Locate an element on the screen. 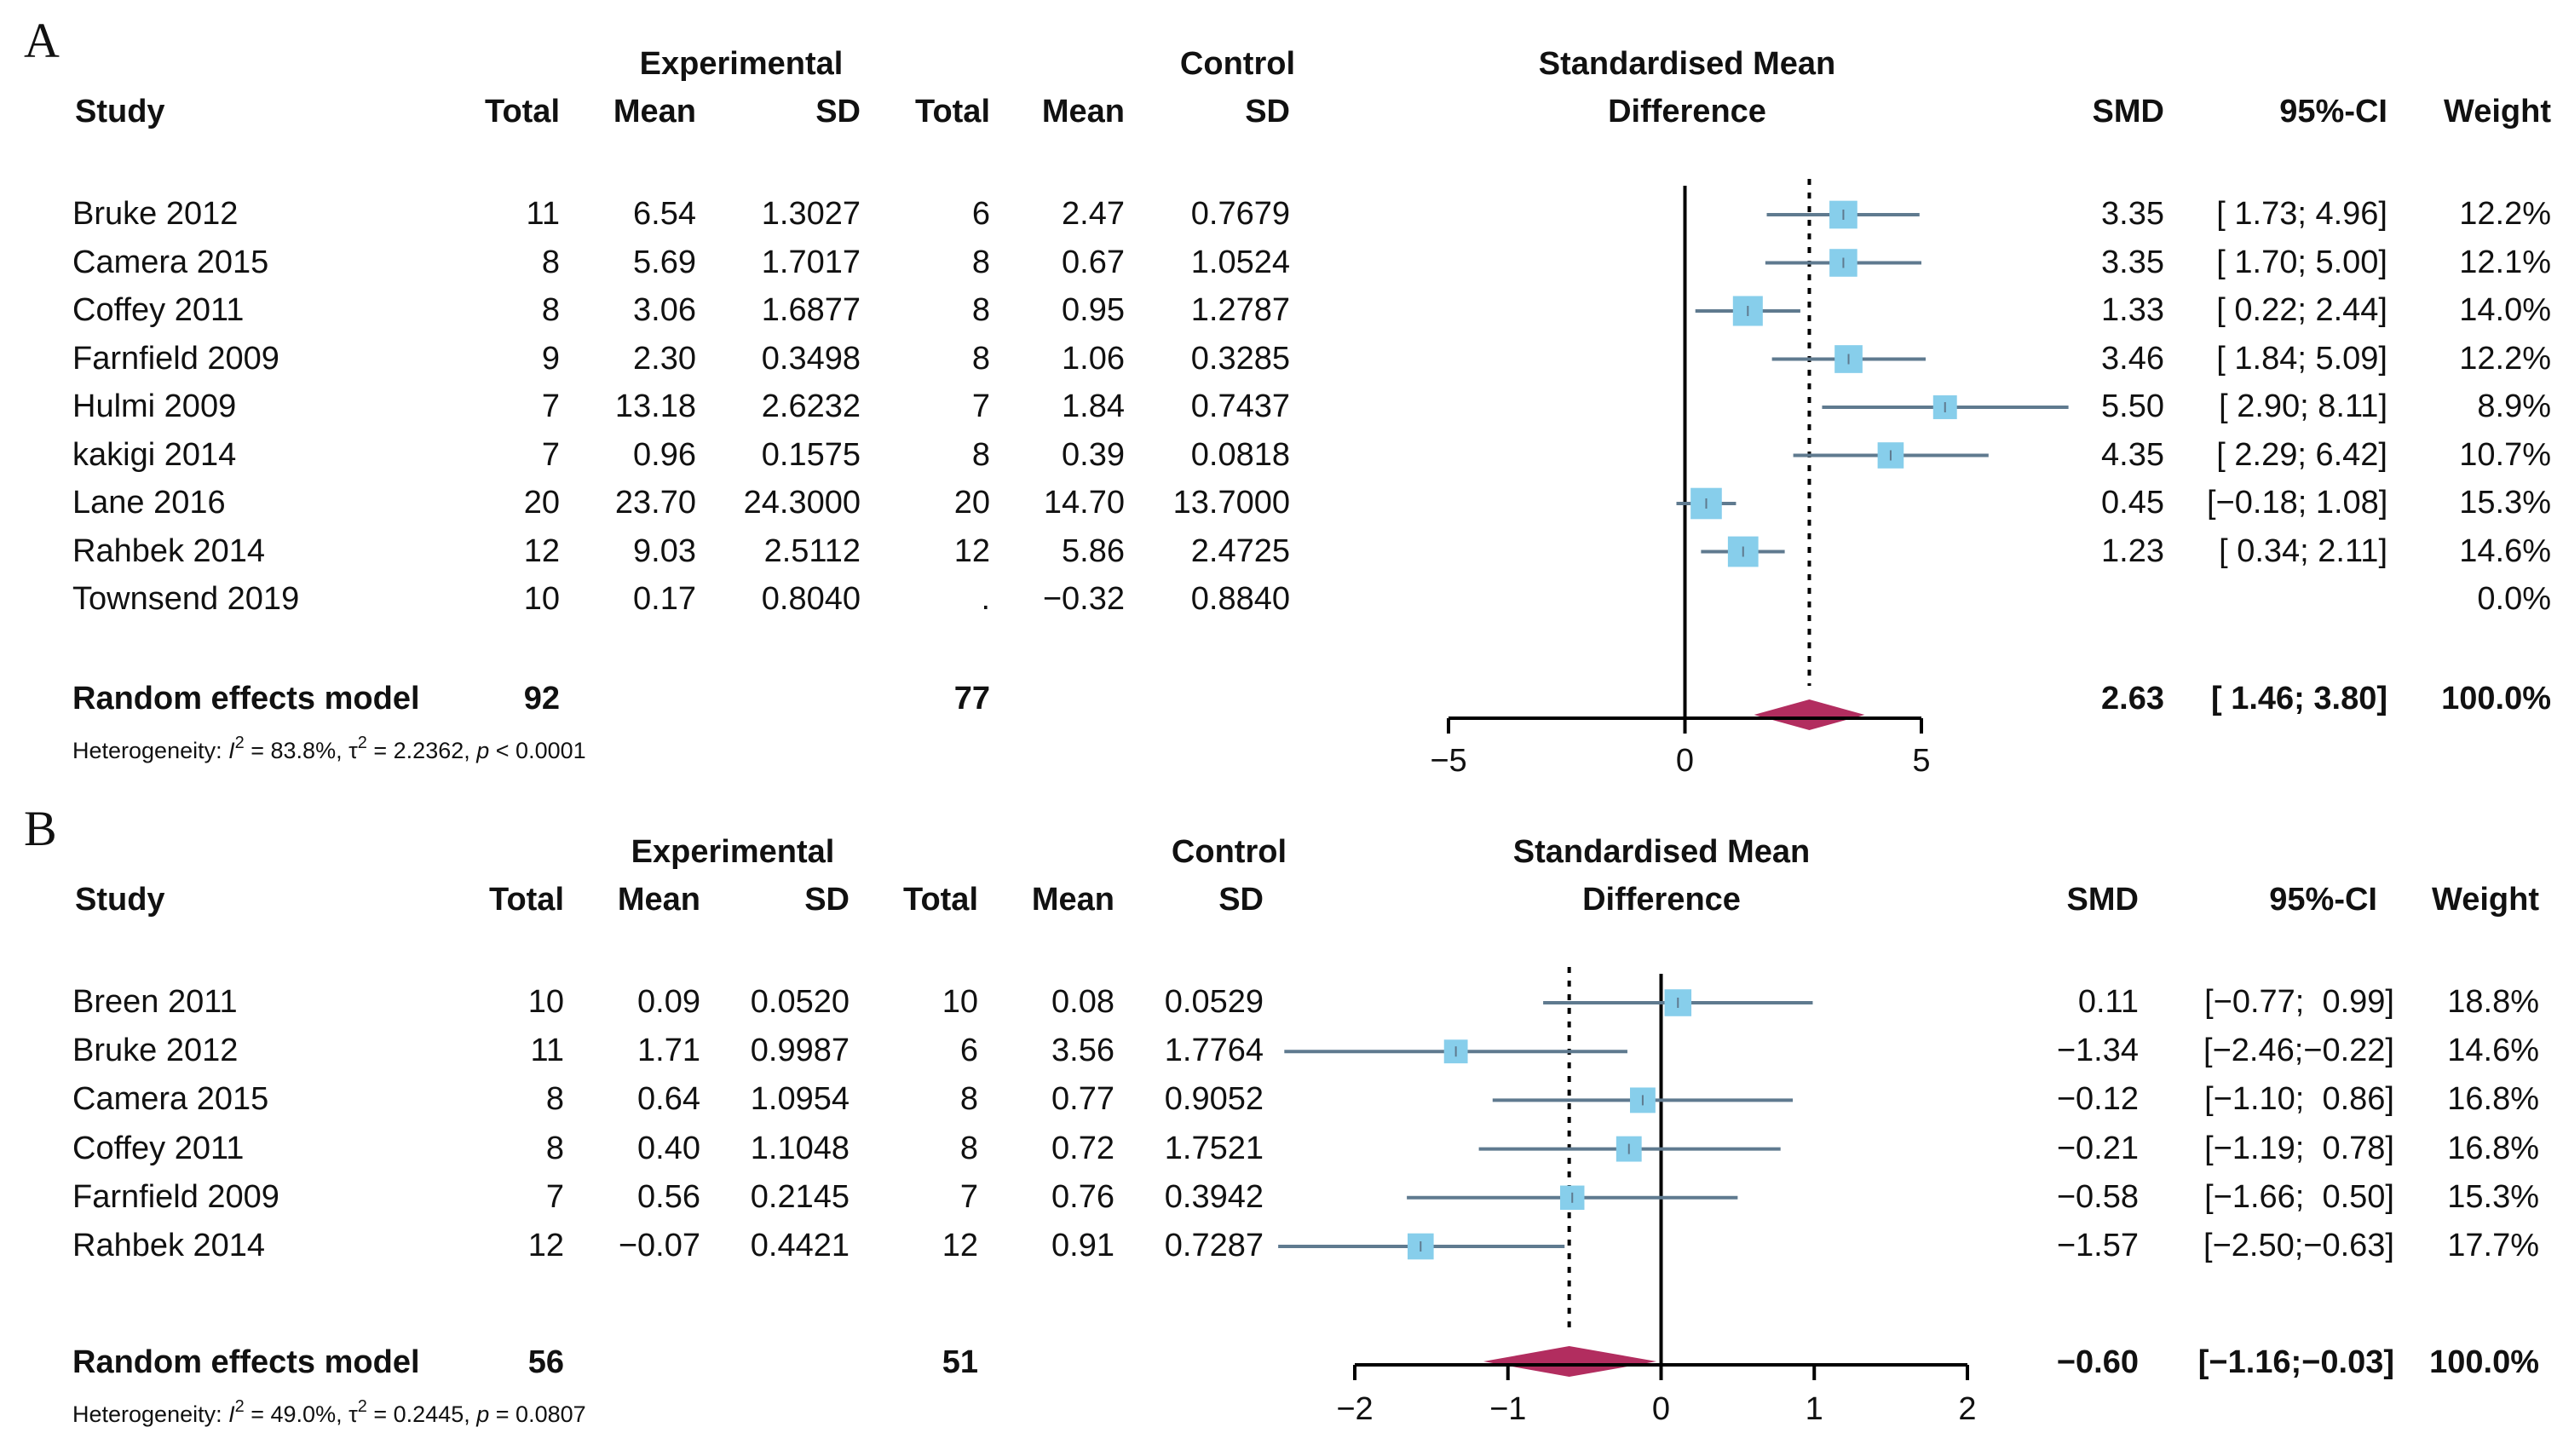  row-c-total: . is located at coordinates (985, 599).